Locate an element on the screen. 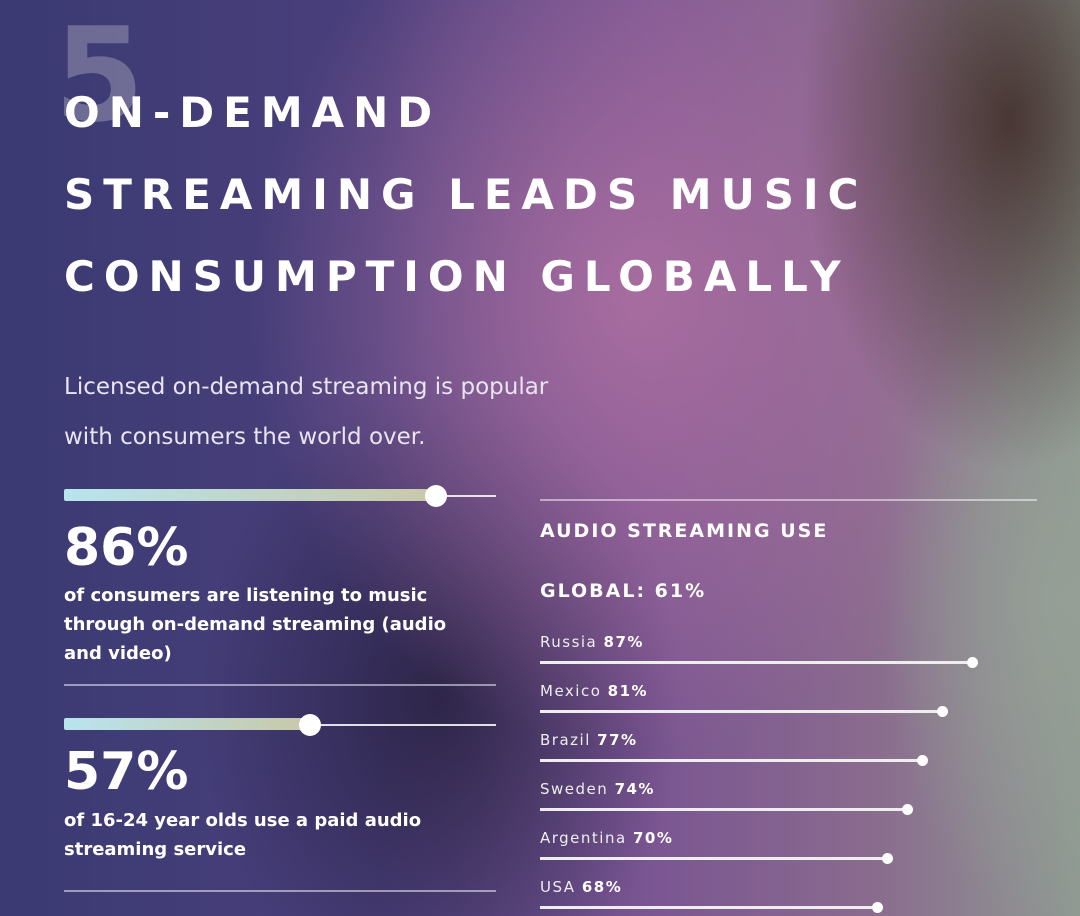  country-value: 77% is located at coordinates (617, 740).